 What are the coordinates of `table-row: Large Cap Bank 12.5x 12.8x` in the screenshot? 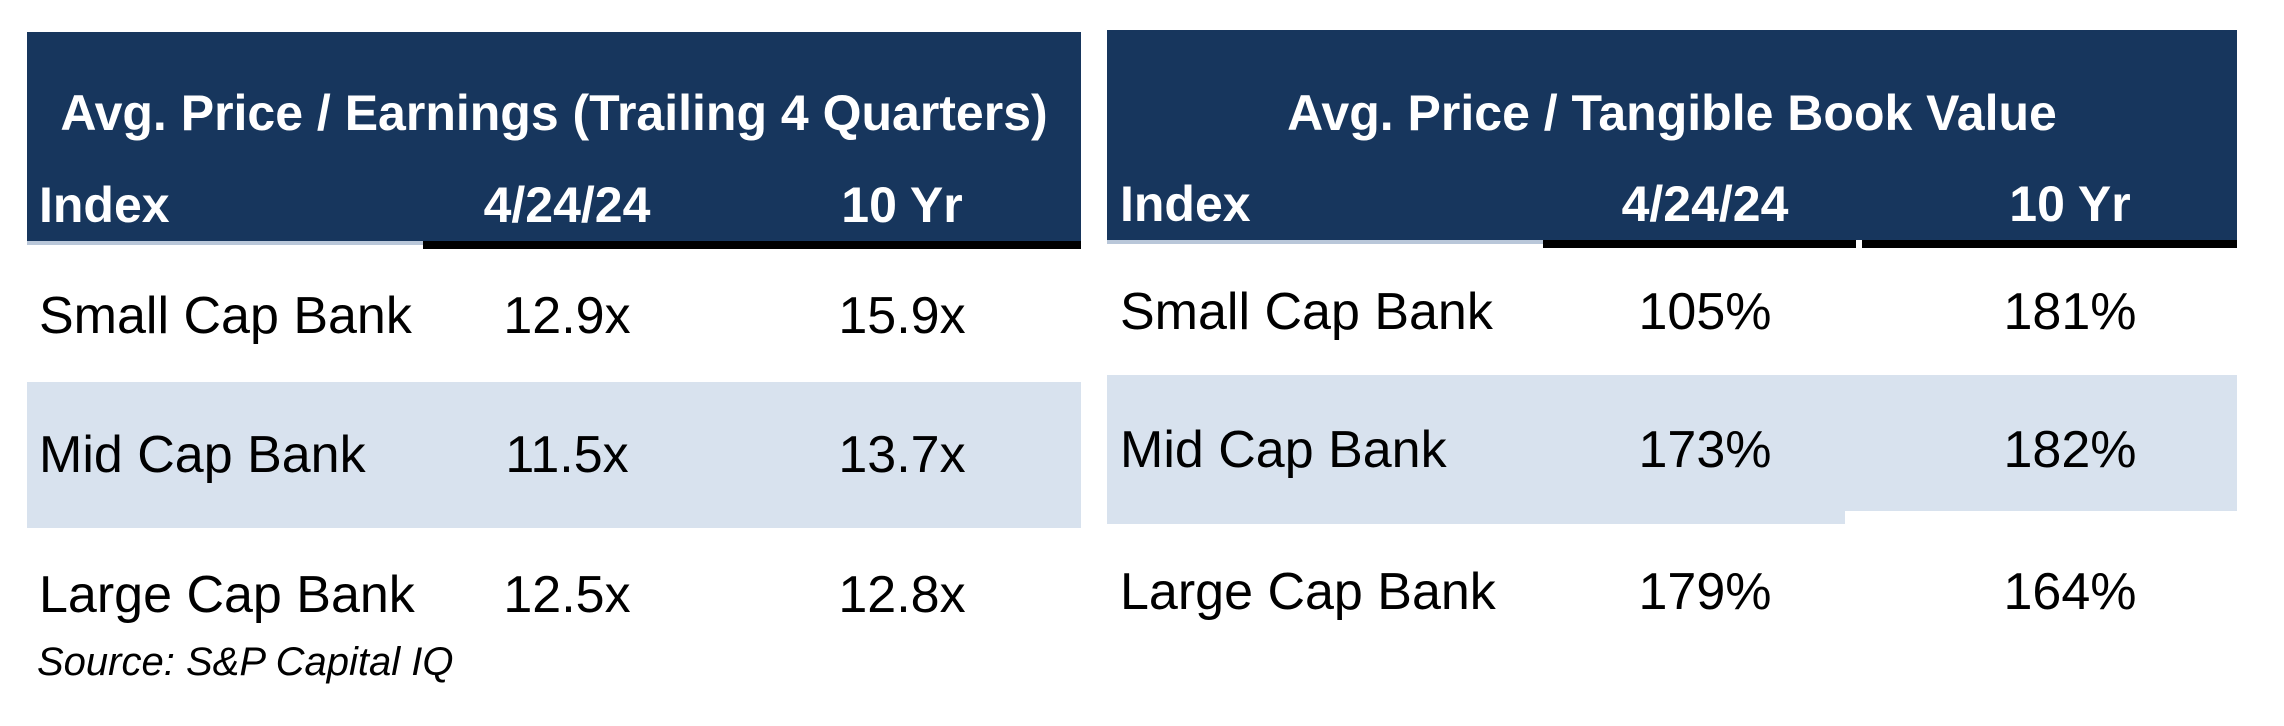 It's located at (554, 595).